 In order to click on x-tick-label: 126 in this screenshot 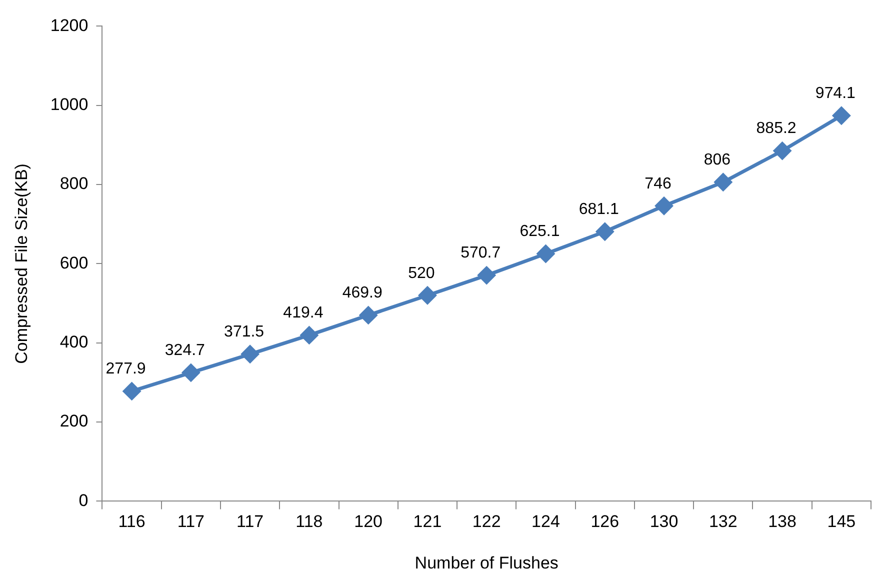, I will do `click(605, 522)`.